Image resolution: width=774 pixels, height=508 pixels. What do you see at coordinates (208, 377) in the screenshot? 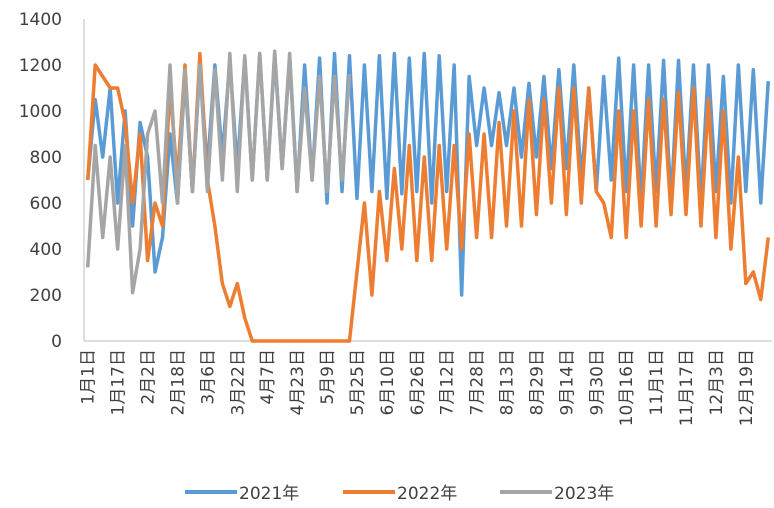
I see `x-tick-label: 3月6日` at bounding box center [208, 377].